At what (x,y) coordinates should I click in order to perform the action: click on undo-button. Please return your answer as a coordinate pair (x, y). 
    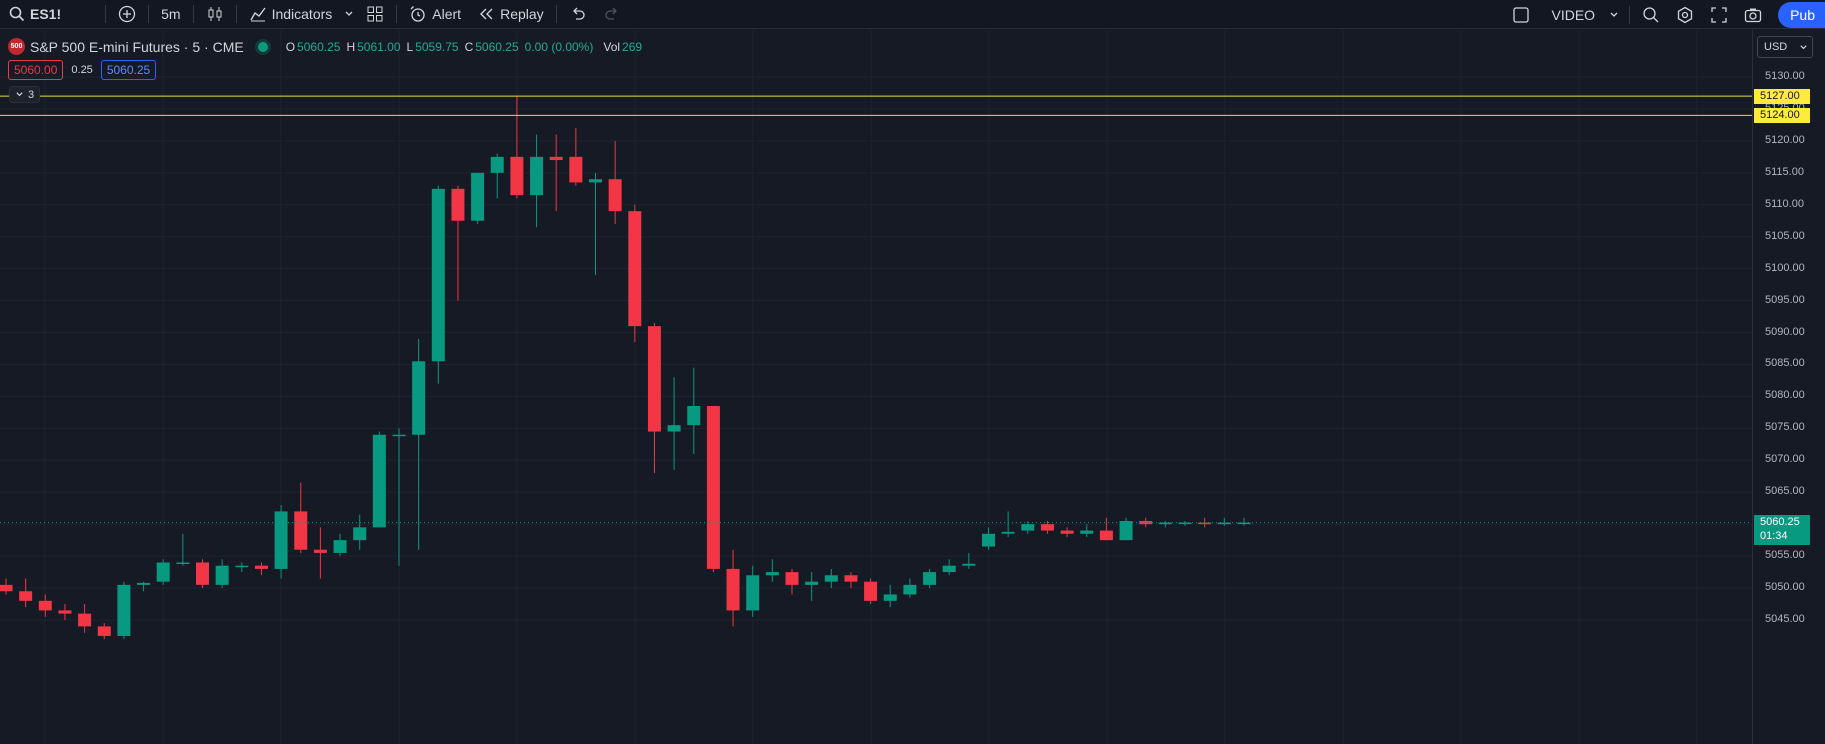
    Looking at the image, I should click on (578, 14).